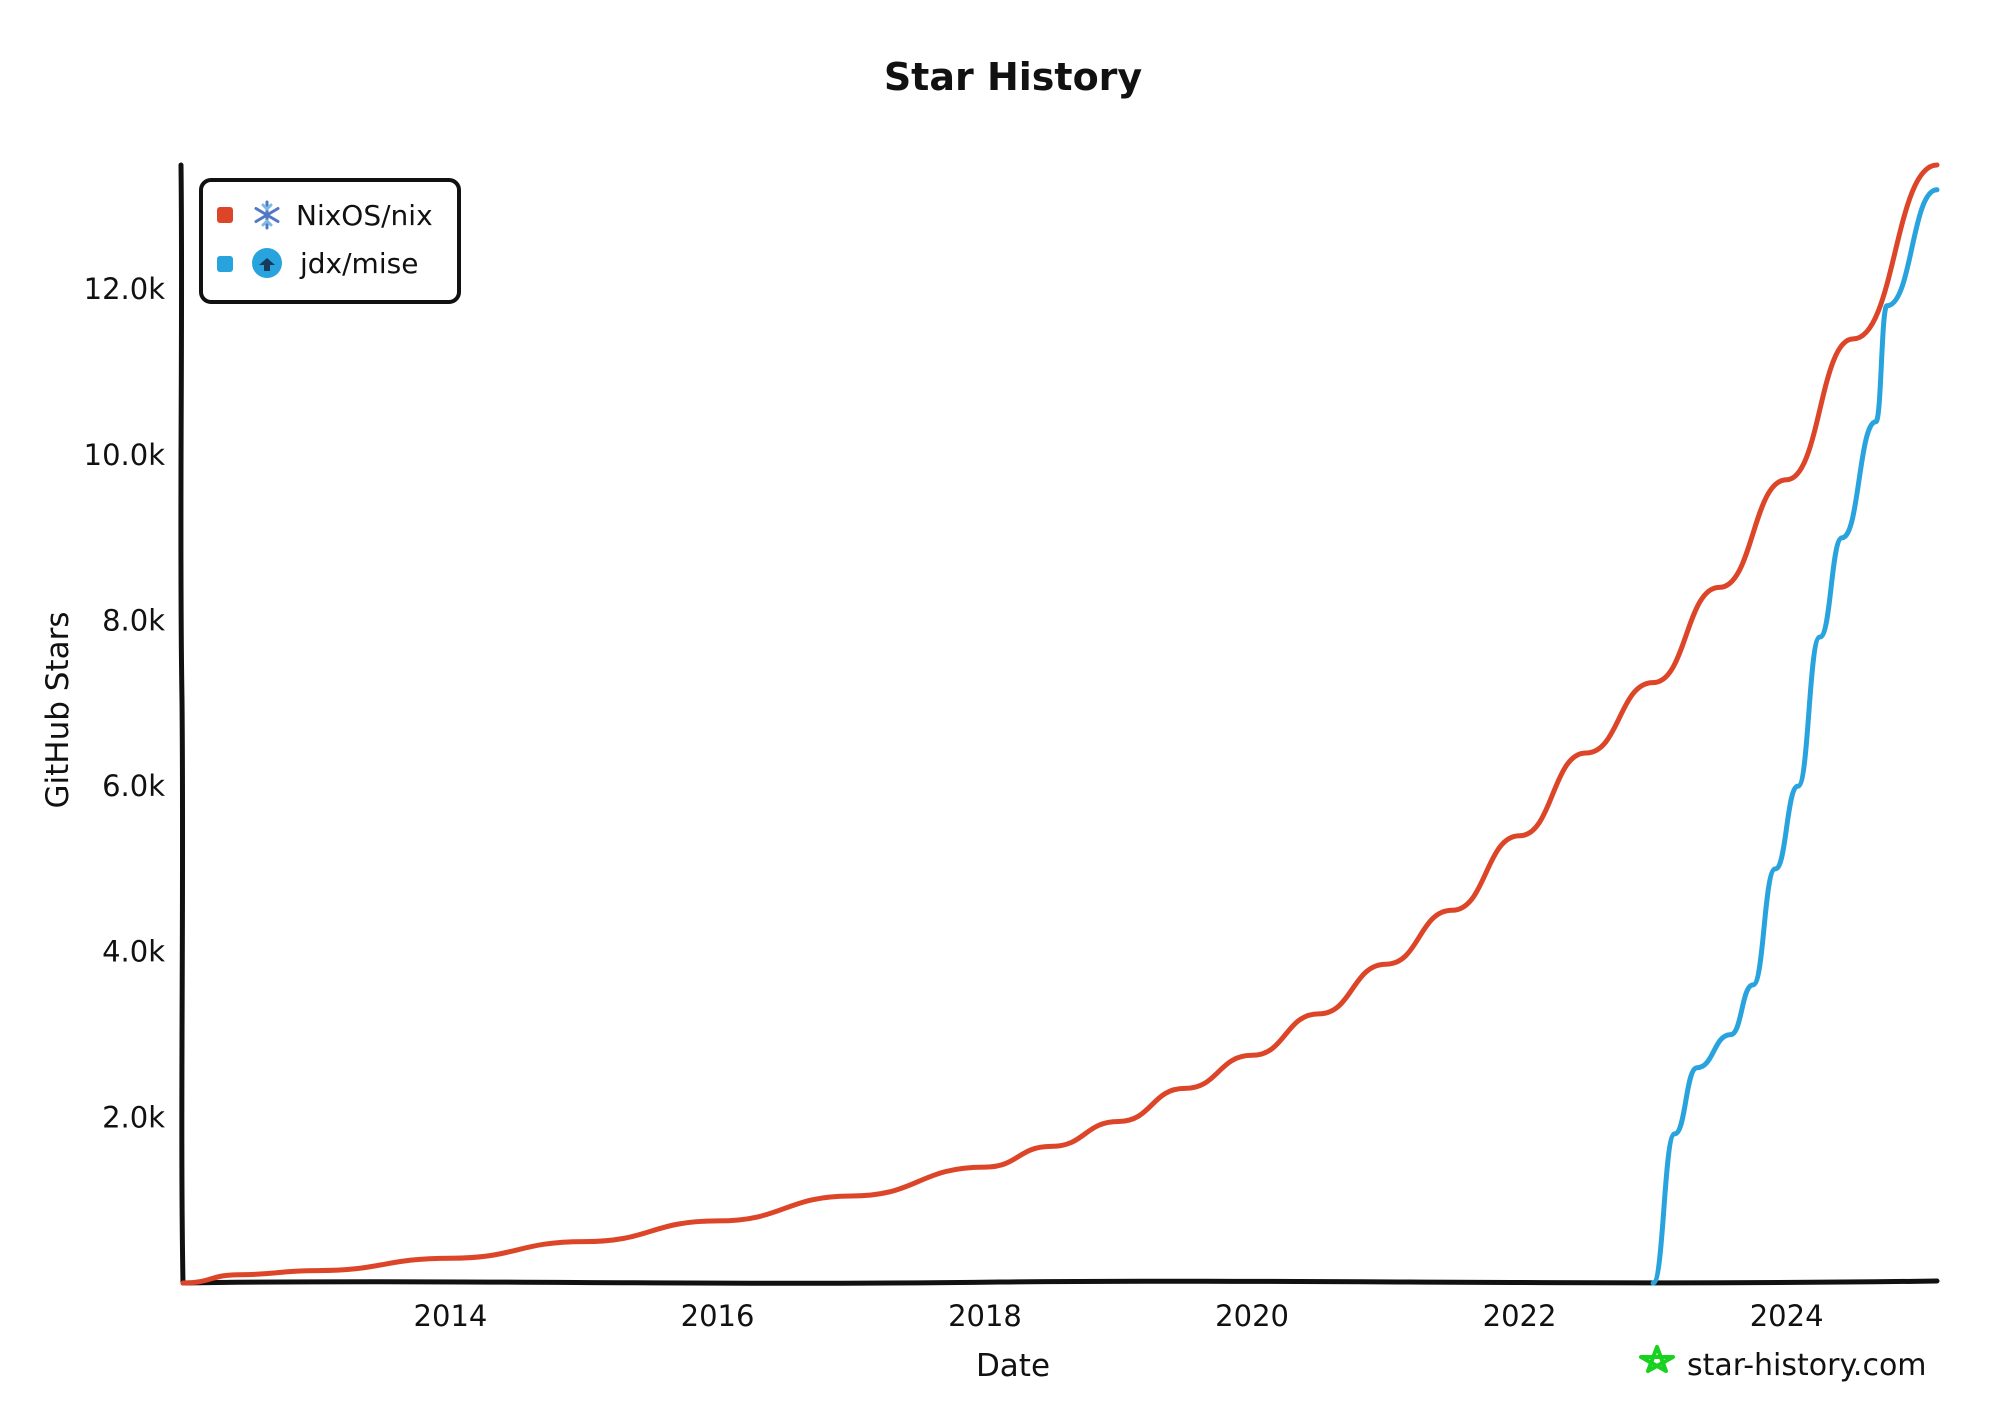 The image size is (2000, 1427). Describe the element at coordinates (133, 1117) in the screenshot. I see `y-tick-label: 2.0k` at that location.